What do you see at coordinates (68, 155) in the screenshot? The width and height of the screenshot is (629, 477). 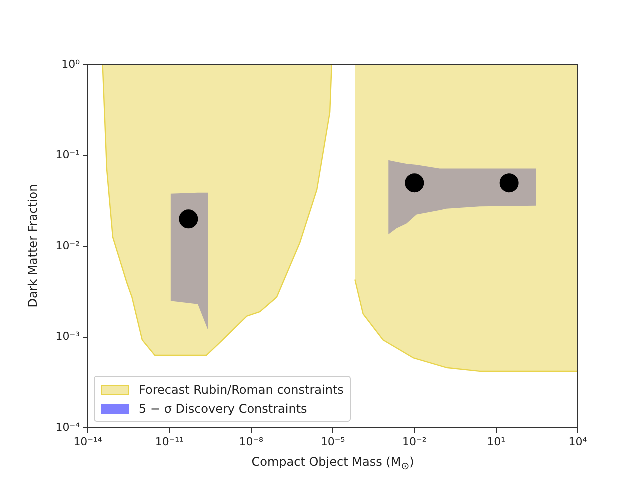 I see `y-tick-label: 10⁻¹` at bounding box center [68, 155].